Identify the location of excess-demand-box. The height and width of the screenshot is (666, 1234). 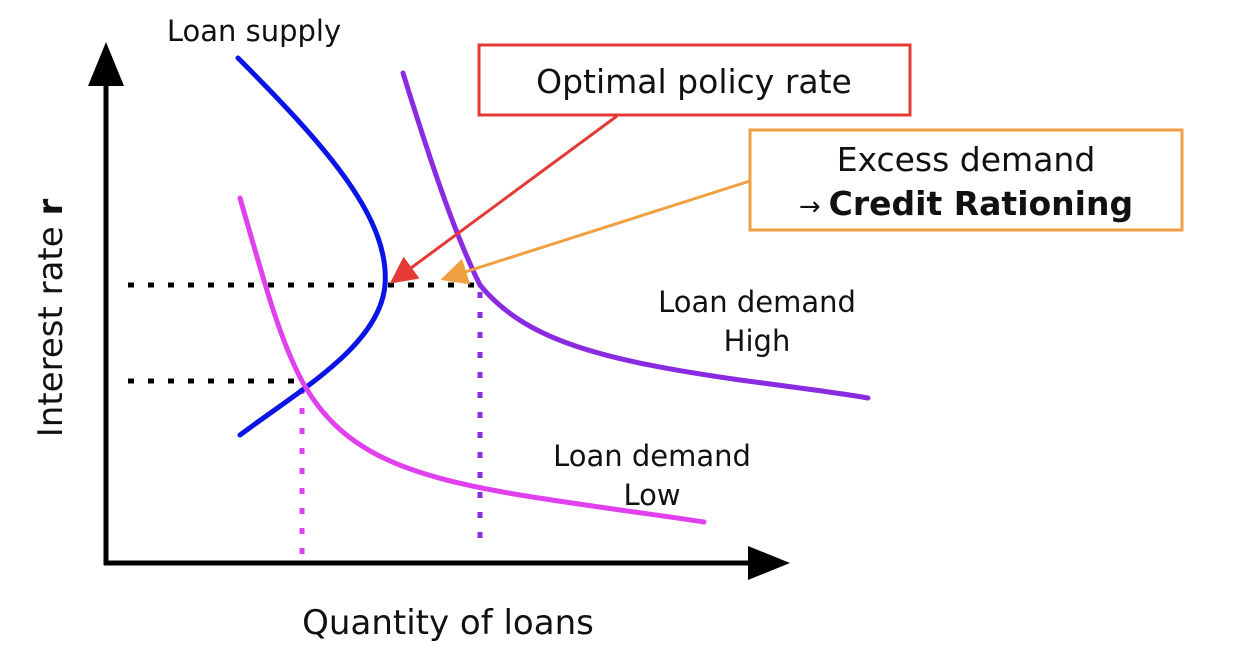
(966, 180).